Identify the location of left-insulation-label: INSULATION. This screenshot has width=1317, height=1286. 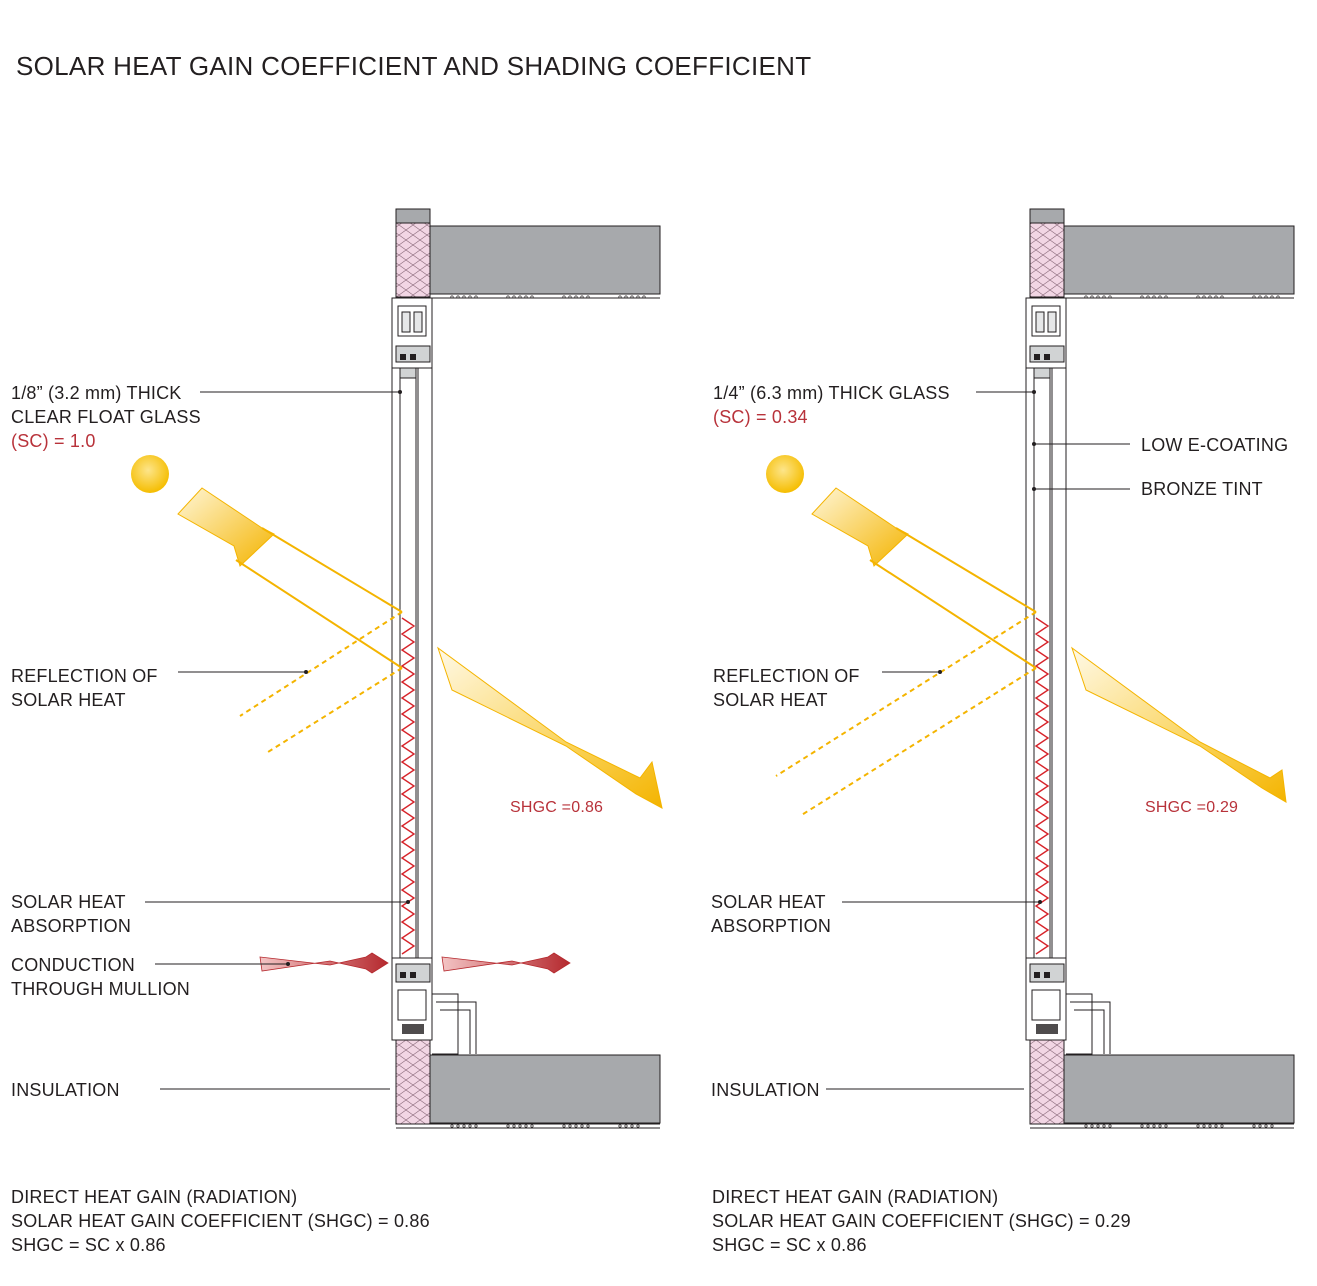
(65, 1090).